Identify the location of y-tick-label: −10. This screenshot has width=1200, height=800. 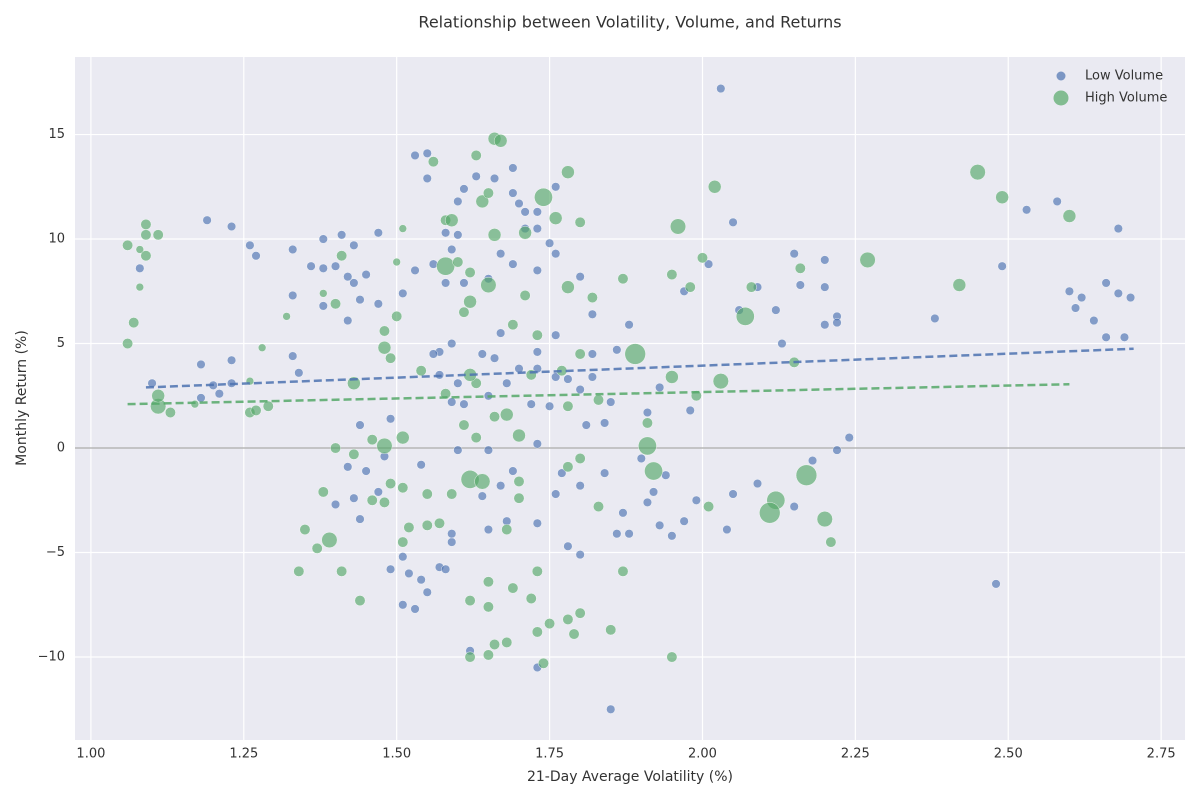
(51, 657).